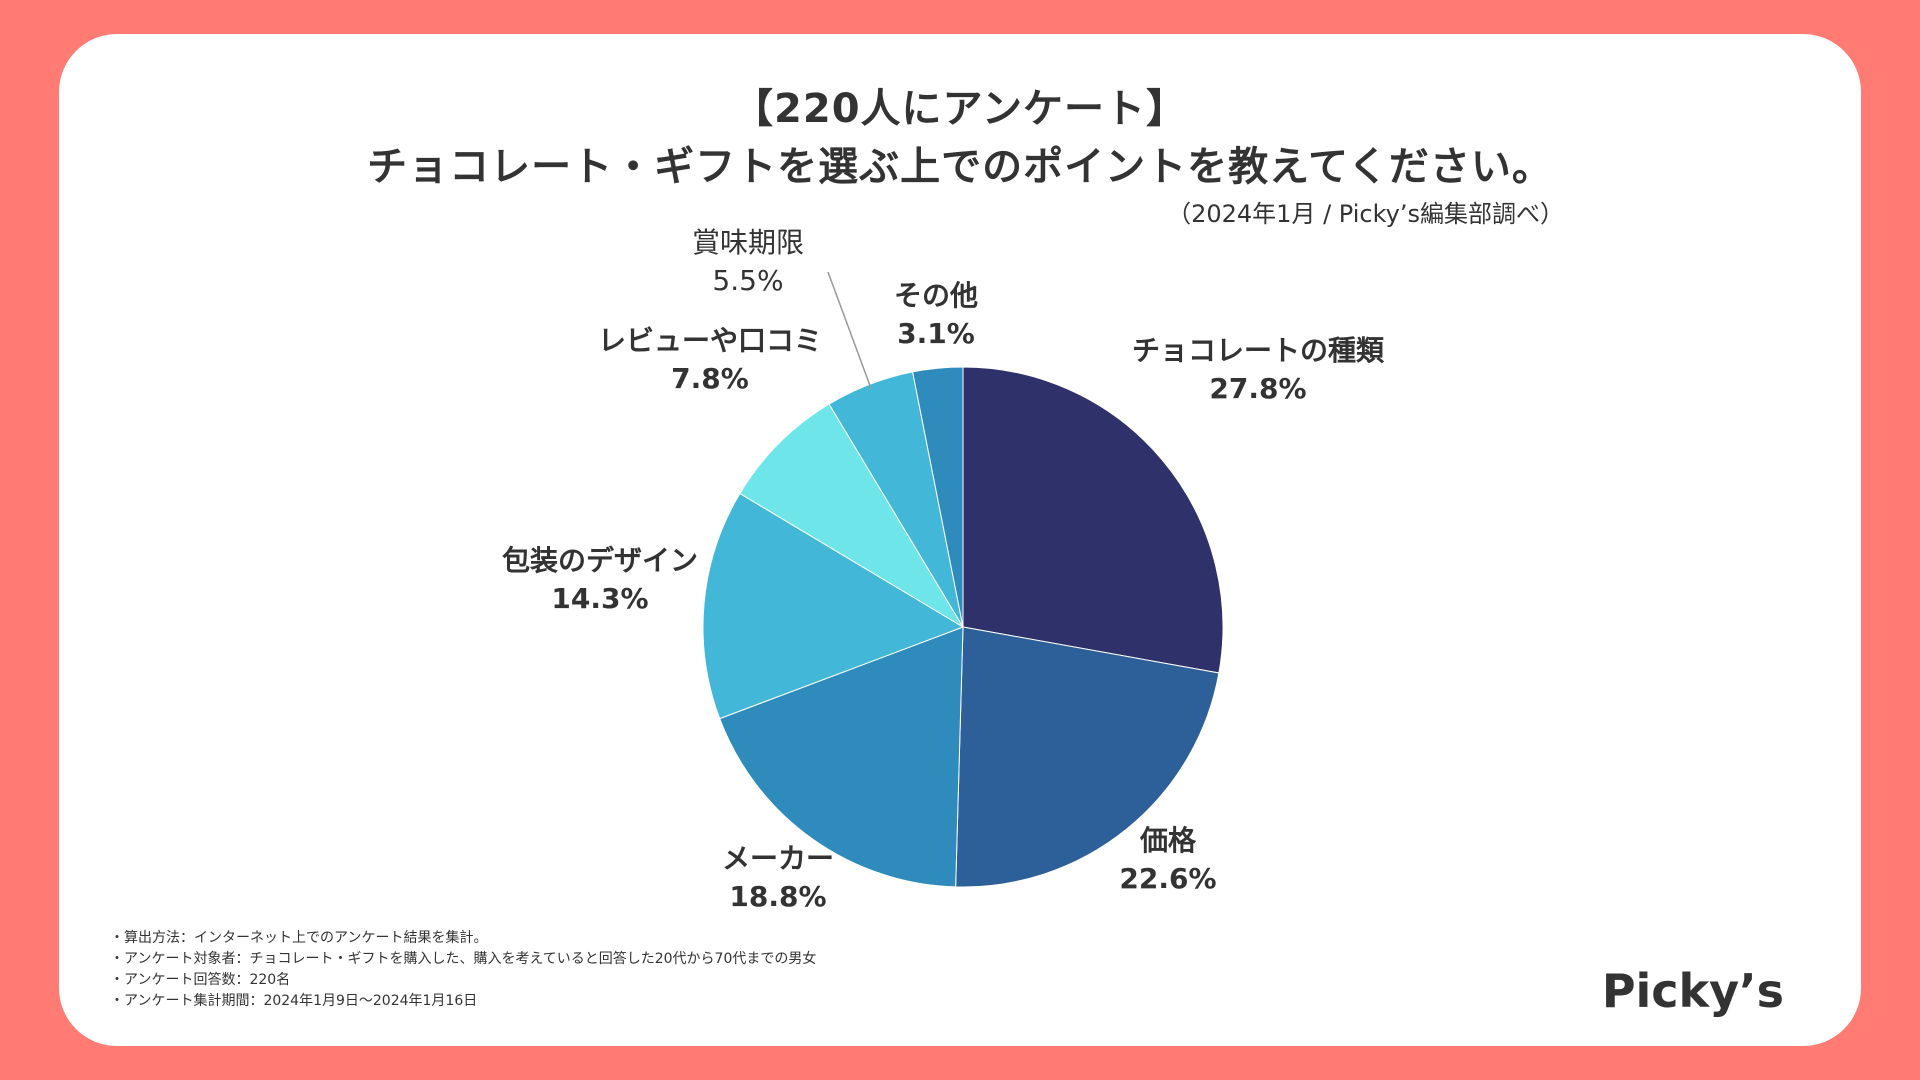  What do you see at coordinates (710, 340) in the screenshot?
I see `slice-label: レビューや口コミ` at bounding box center [710, 340].